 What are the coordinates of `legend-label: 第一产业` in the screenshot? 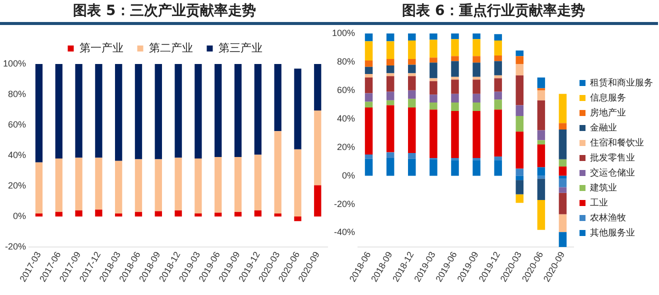 It's located at (101, 47).